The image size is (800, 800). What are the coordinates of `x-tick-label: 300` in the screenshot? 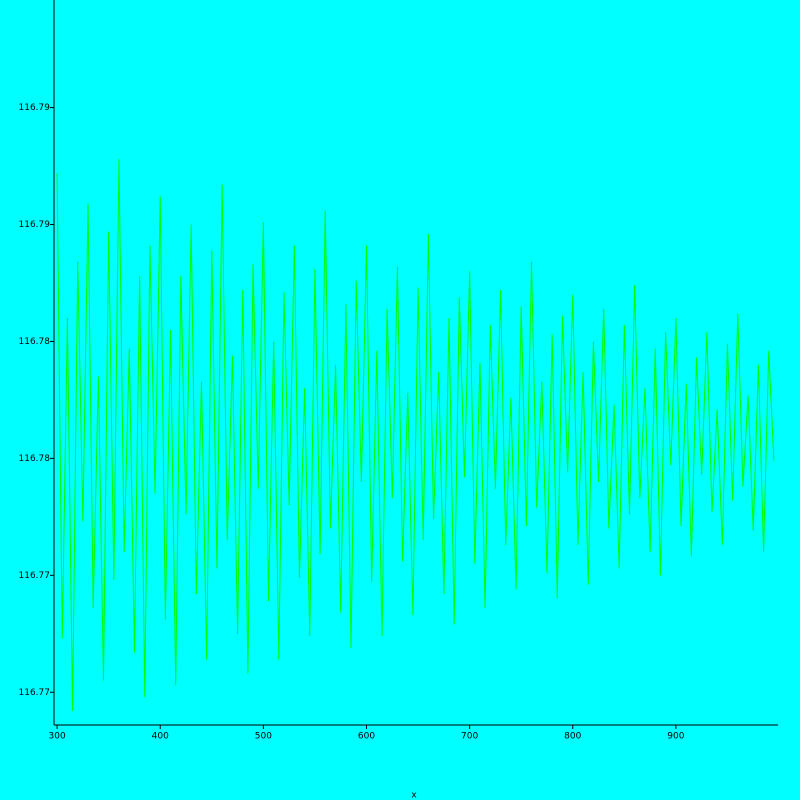 It's located at (57, 737).